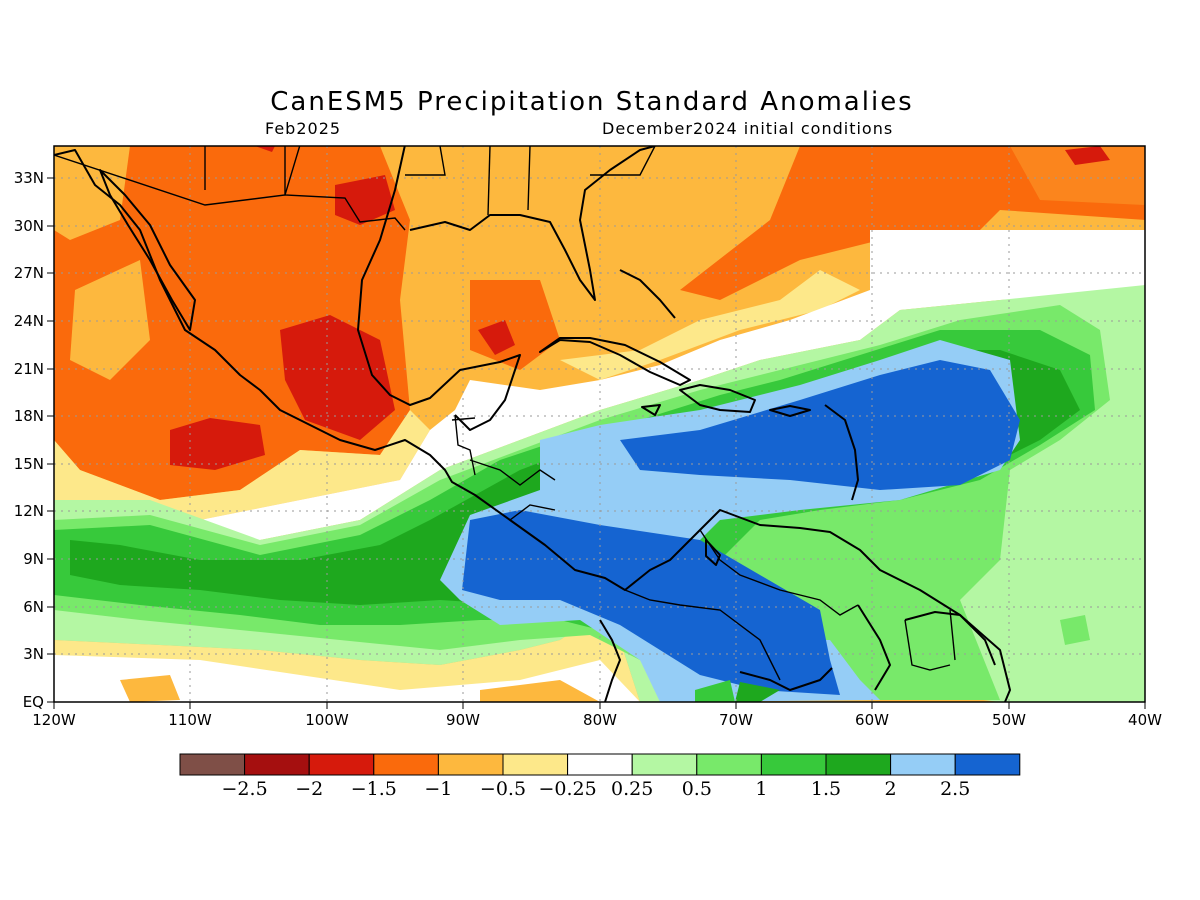 This screenshot has width=1200, height=900. What do you see at coordinates (29, 273) in the screenshot?
I see `lat-tick-label: 27N` at bounding box center [29, 273].